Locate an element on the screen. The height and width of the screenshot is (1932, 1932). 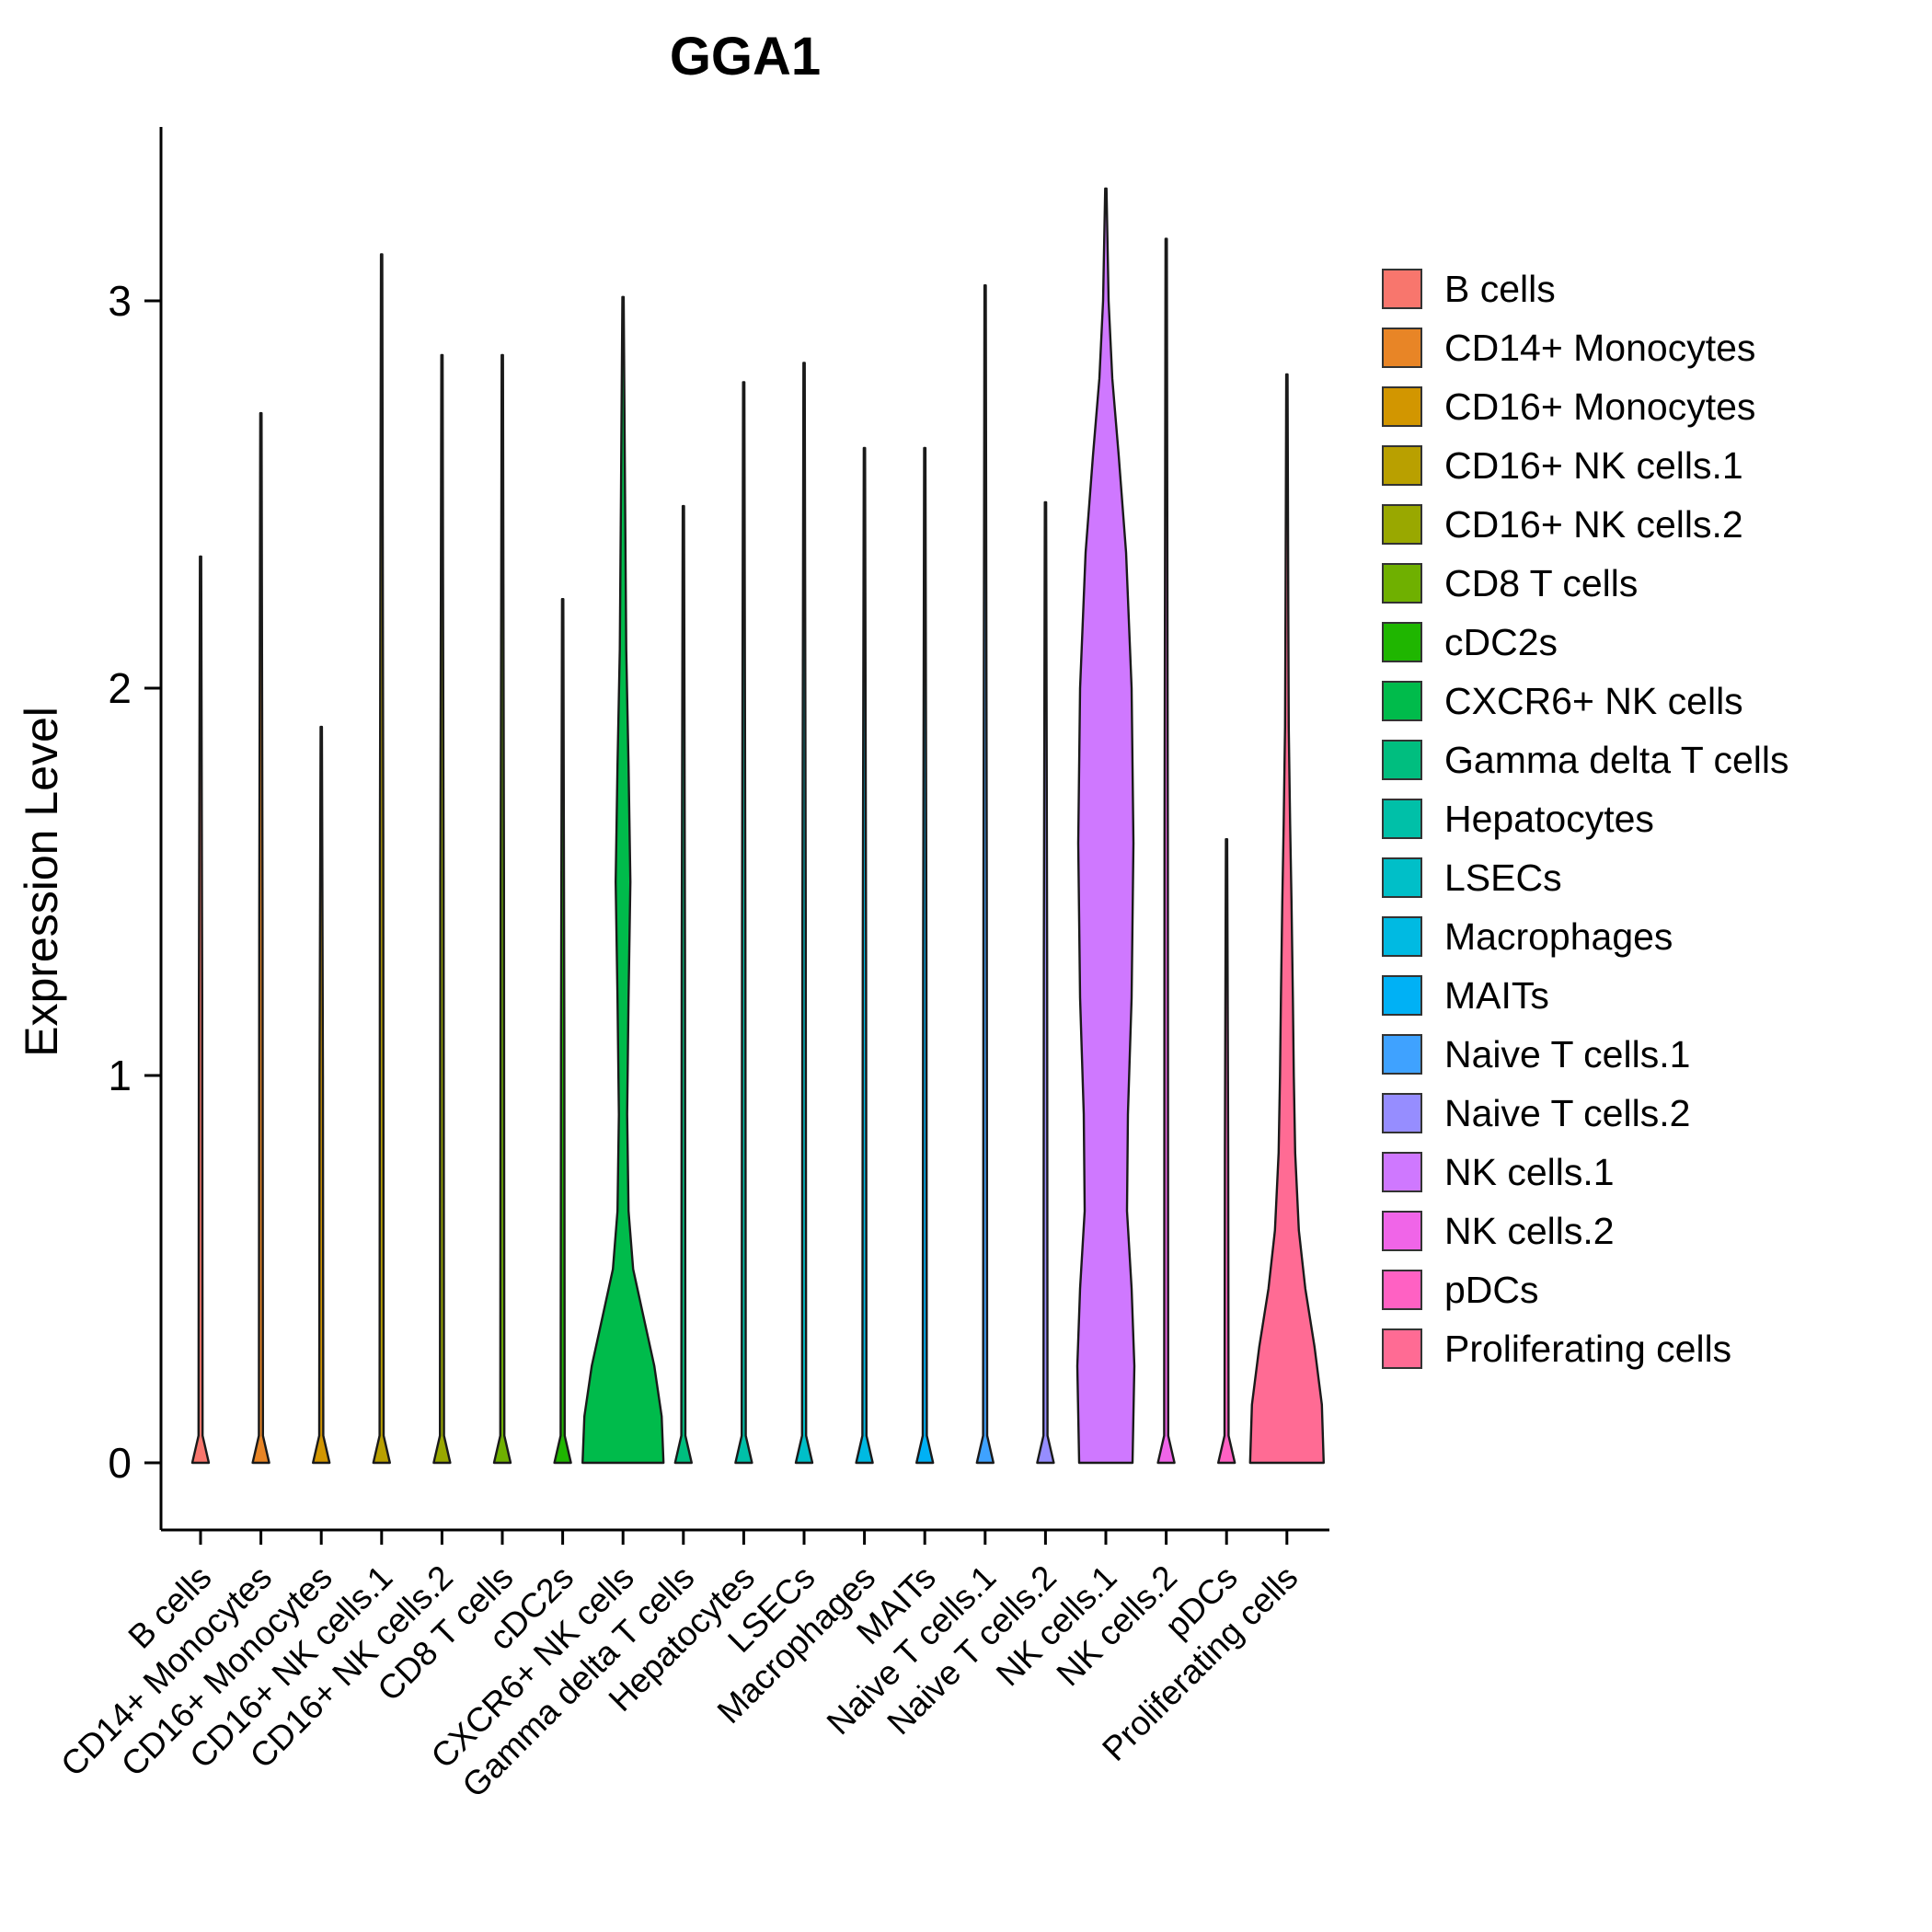
legend-item: CD14+ Monocytes is located at coordinates (1585, 347).